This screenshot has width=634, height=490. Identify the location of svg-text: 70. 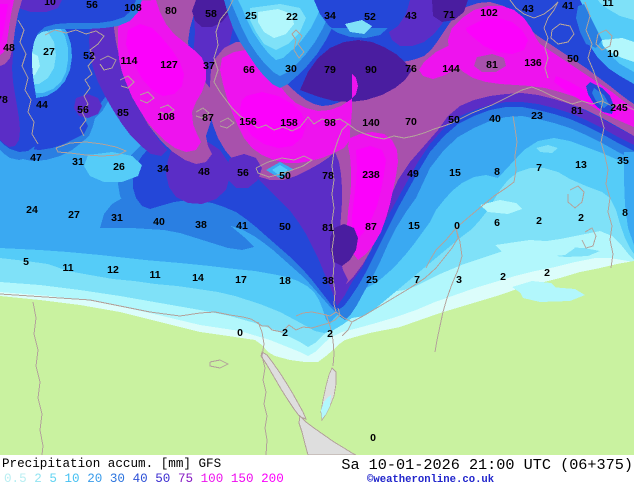
(411, 122).